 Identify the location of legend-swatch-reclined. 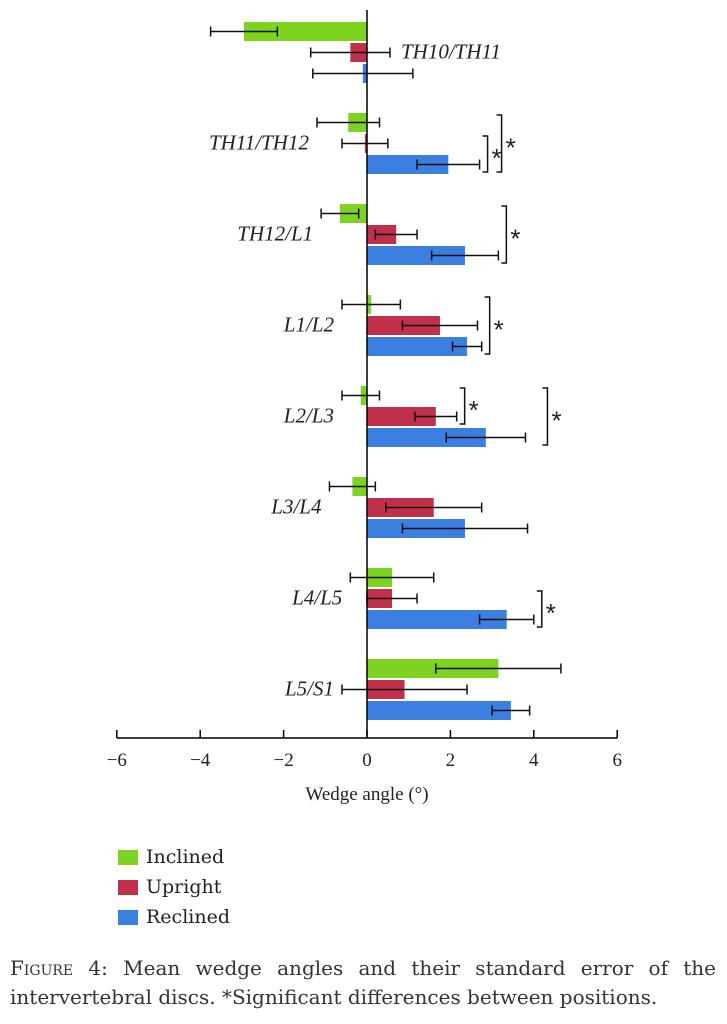
(128, 917).